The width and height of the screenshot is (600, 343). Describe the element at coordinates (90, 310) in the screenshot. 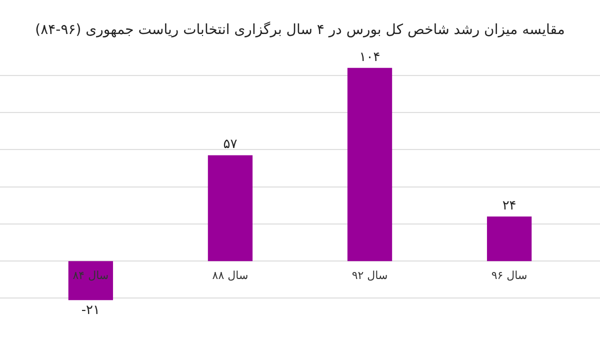

I see `data-label: -۲۱` at that location.